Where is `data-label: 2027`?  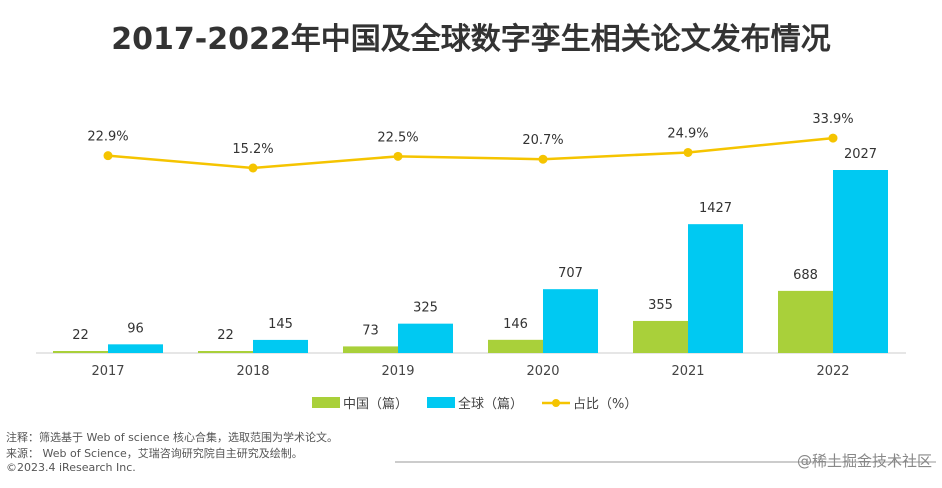
data-label: 2027 is located at coordinates (860, 154).